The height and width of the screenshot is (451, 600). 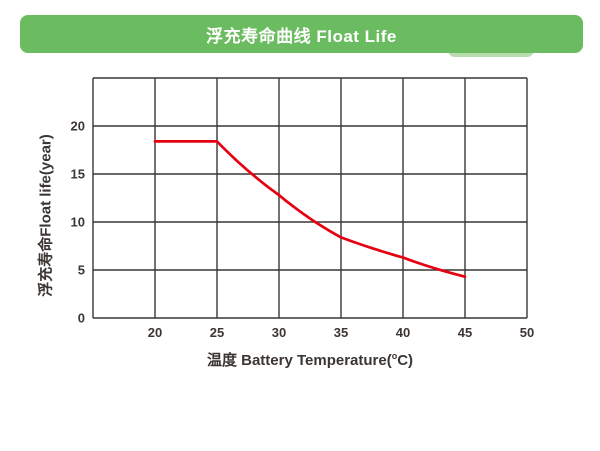 I want to click on x-tick-label: 30, so click(x=279, y=332).